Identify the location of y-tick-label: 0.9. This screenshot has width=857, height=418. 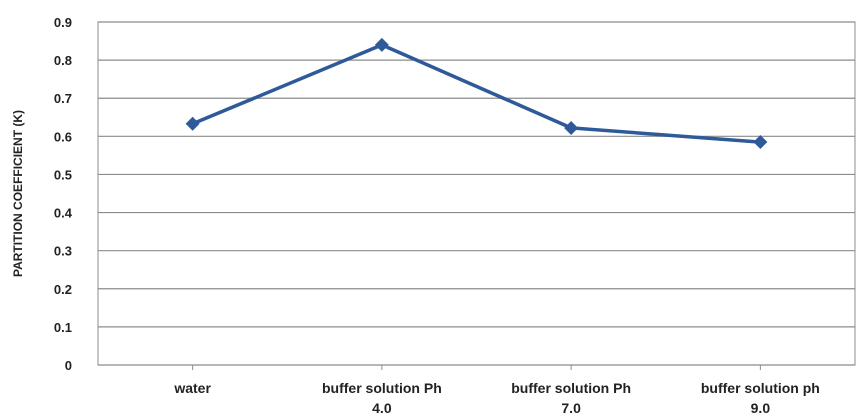
(63, 22).